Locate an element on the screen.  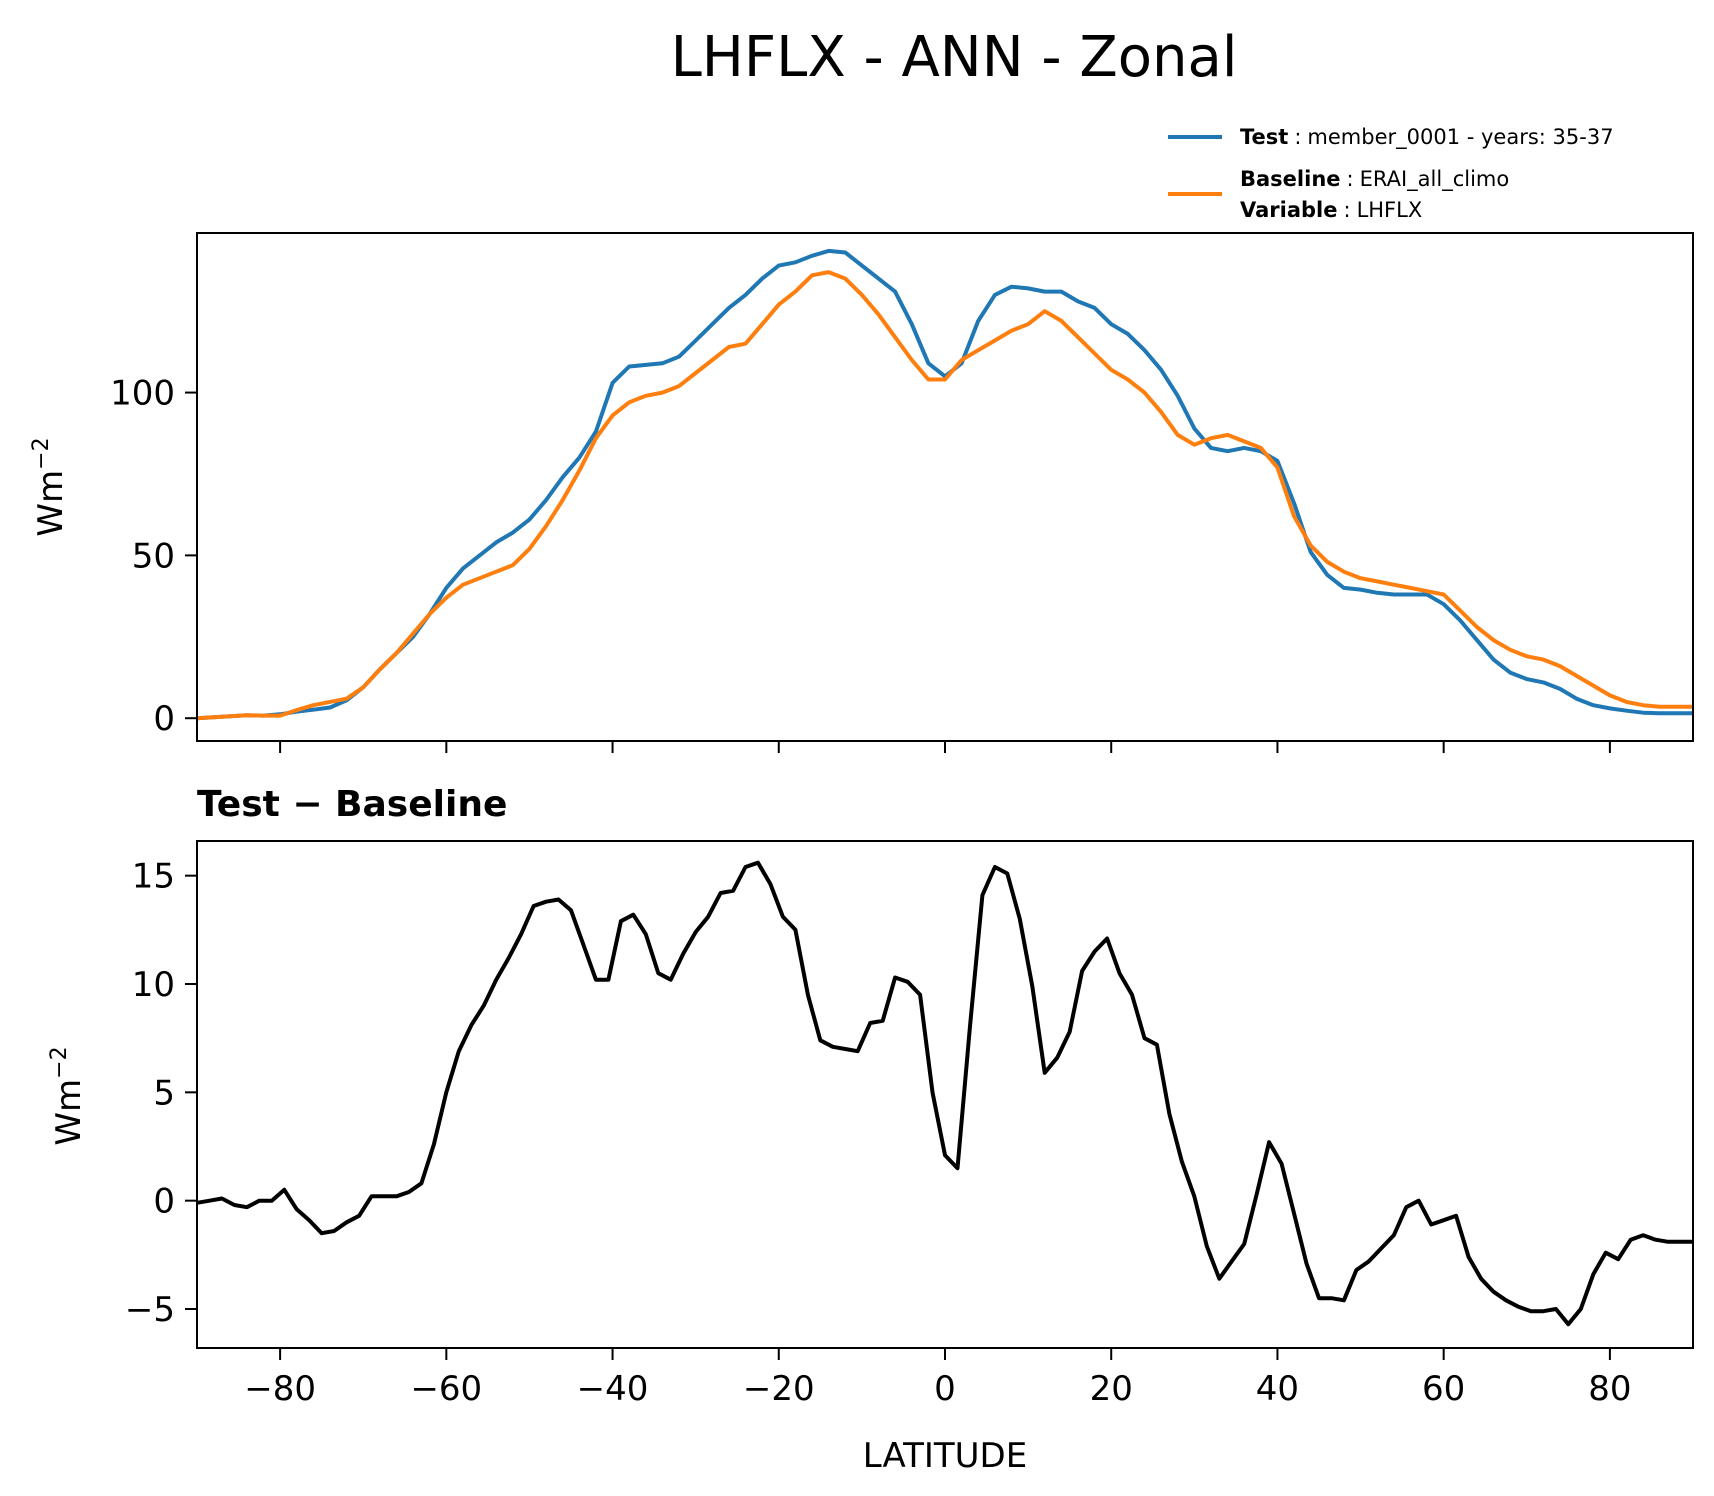
legend-baseline-value: ERAI_all_climo is located at coordinates (1435, 179).